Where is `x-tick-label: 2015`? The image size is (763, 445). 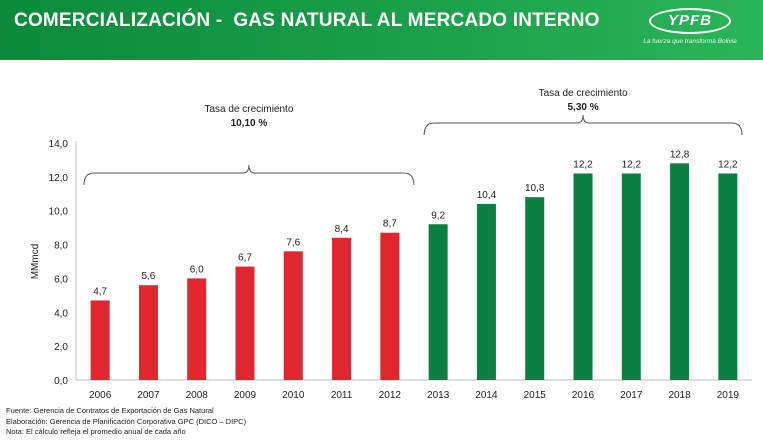 x-tick-label: 2015 is located at coordinates (535, 395).